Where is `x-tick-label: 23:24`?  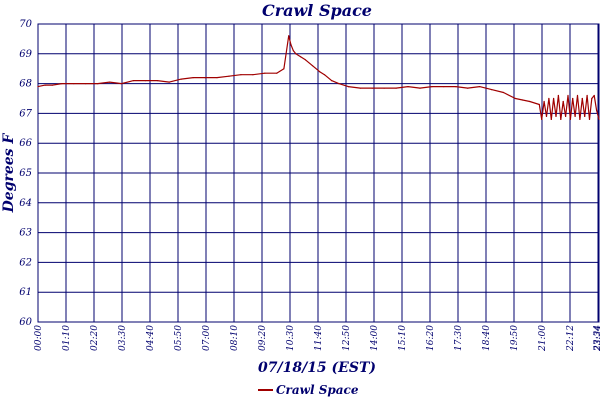 x-tick-label: 23:24 is located at coordinates (597, 338).